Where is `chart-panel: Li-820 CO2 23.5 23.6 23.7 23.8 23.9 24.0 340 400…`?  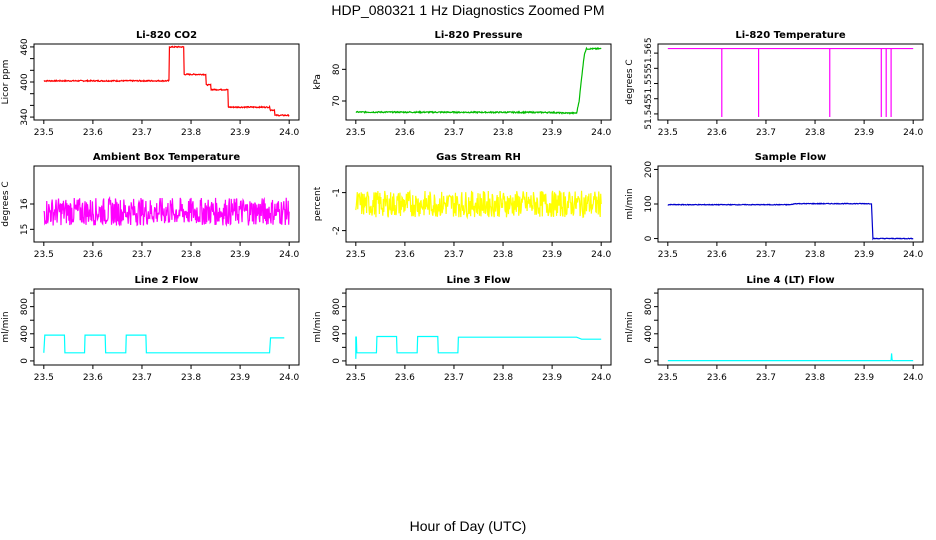
chart-panel: Li-820 CO2 23.5 23.6 23.7 23.8 23.9 24.0 340 400… is located at coordinates (150, 84).